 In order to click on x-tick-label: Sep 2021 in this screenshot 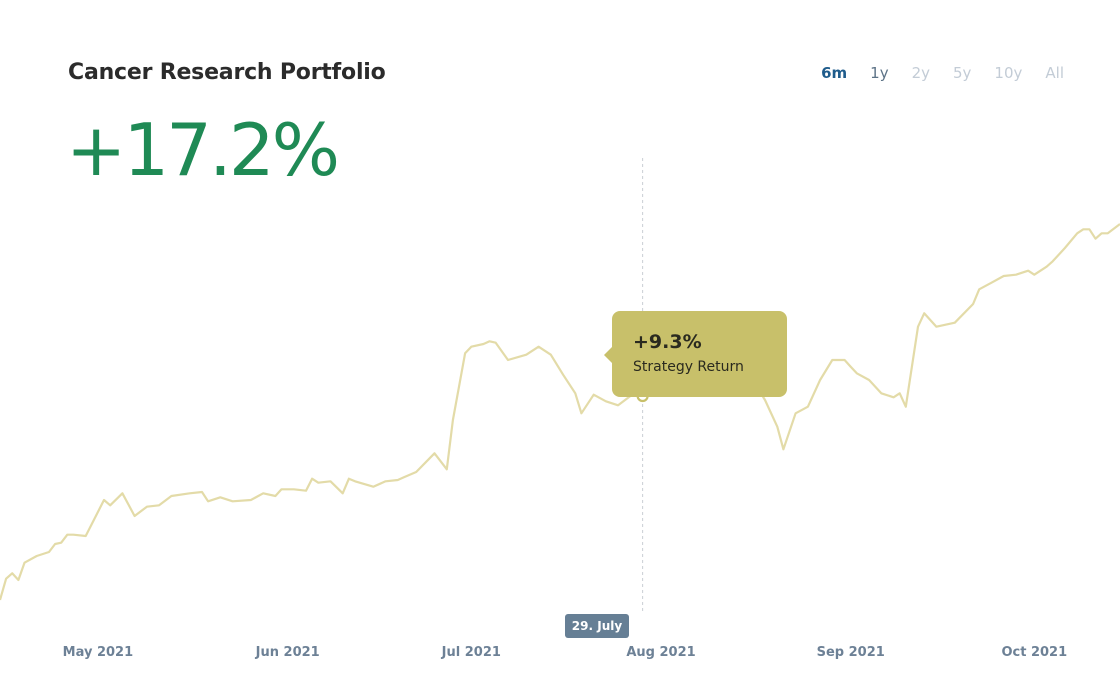, I will do `click(850, 652)`.